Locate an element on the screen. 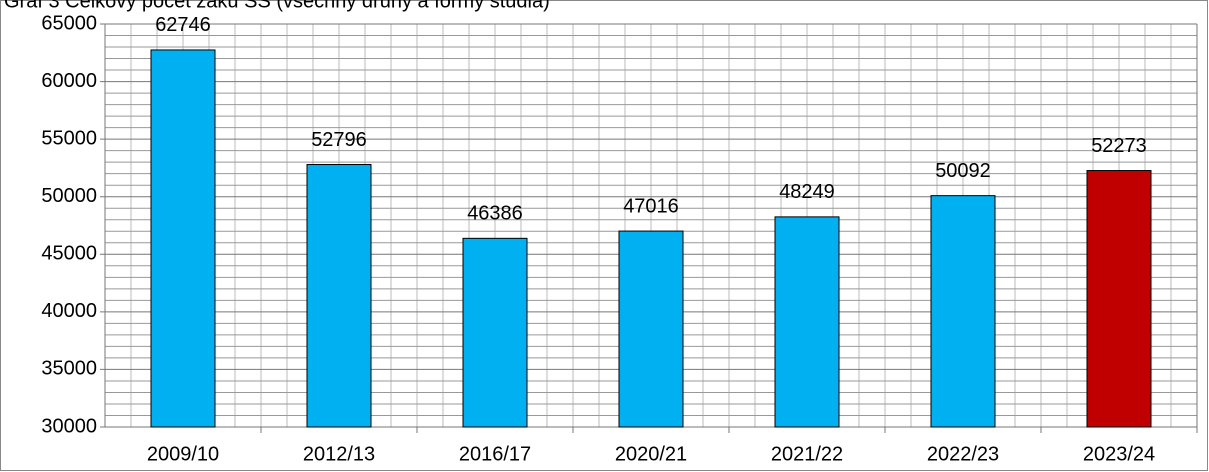 This screenshot has width=1209, height=472. x-tick-label: 2022/23 is located at coordinates (963, 454).